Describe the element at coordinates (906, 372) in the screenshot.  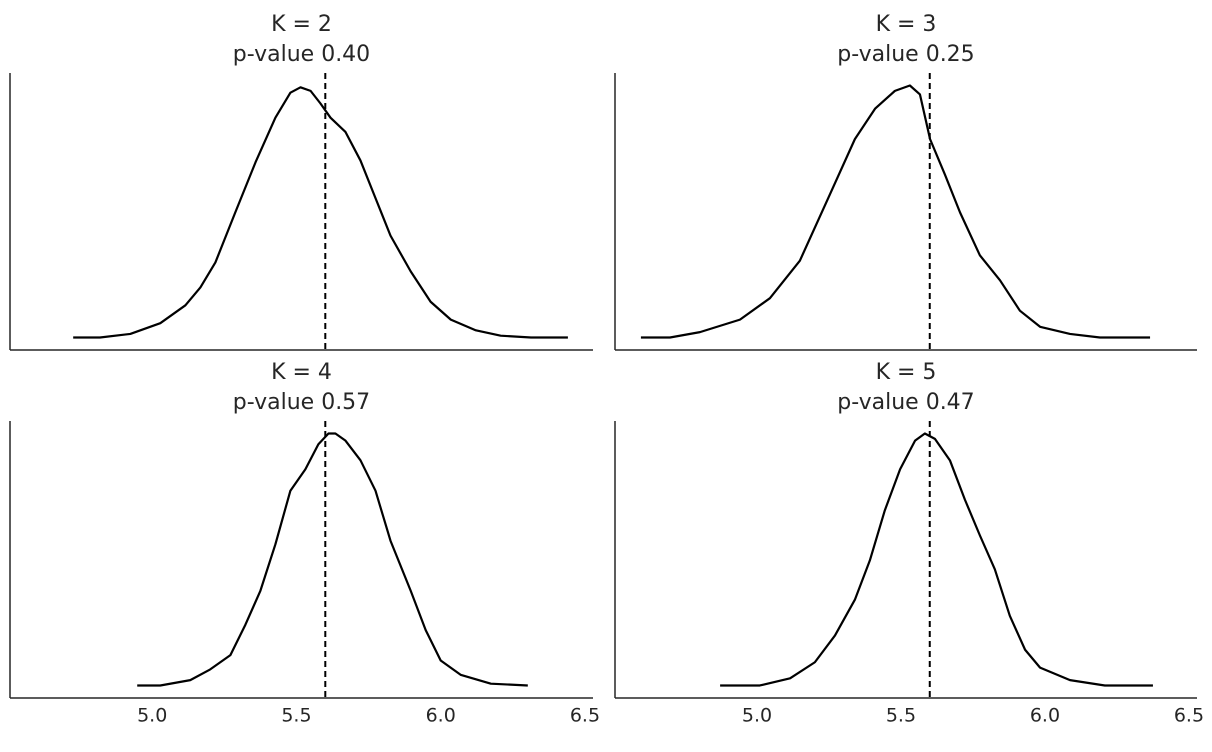
I see `panel-title: K = 5` at that location.